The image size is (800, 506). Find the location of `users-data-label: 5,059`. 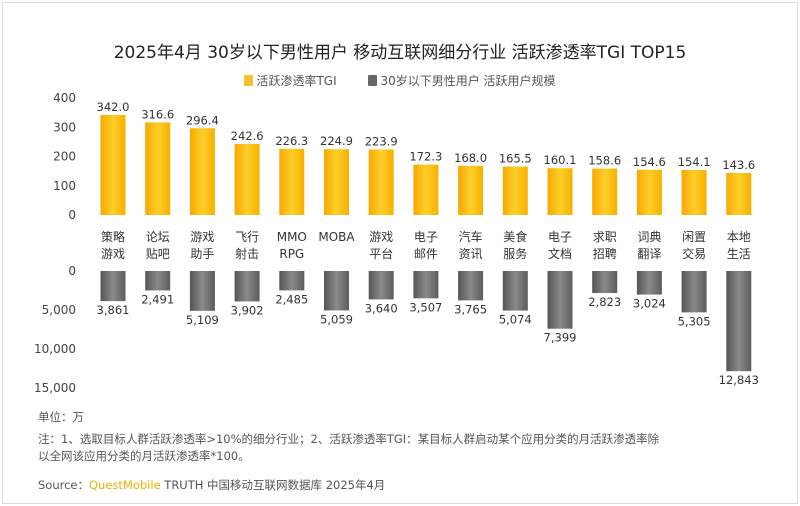

users-data-label: 5,059 is located at coordinates (336, 319).